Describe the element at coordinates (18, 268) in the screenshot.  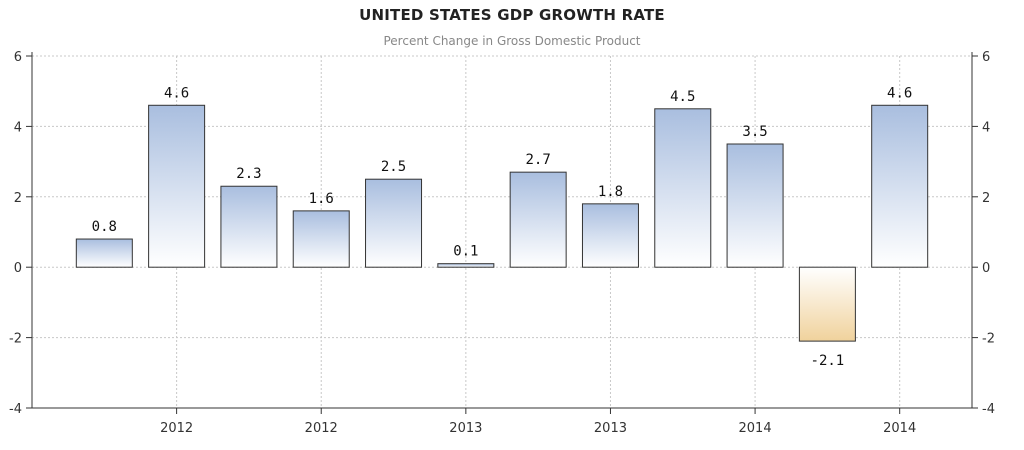
I see `y-tick-label-left: 0` at that location.